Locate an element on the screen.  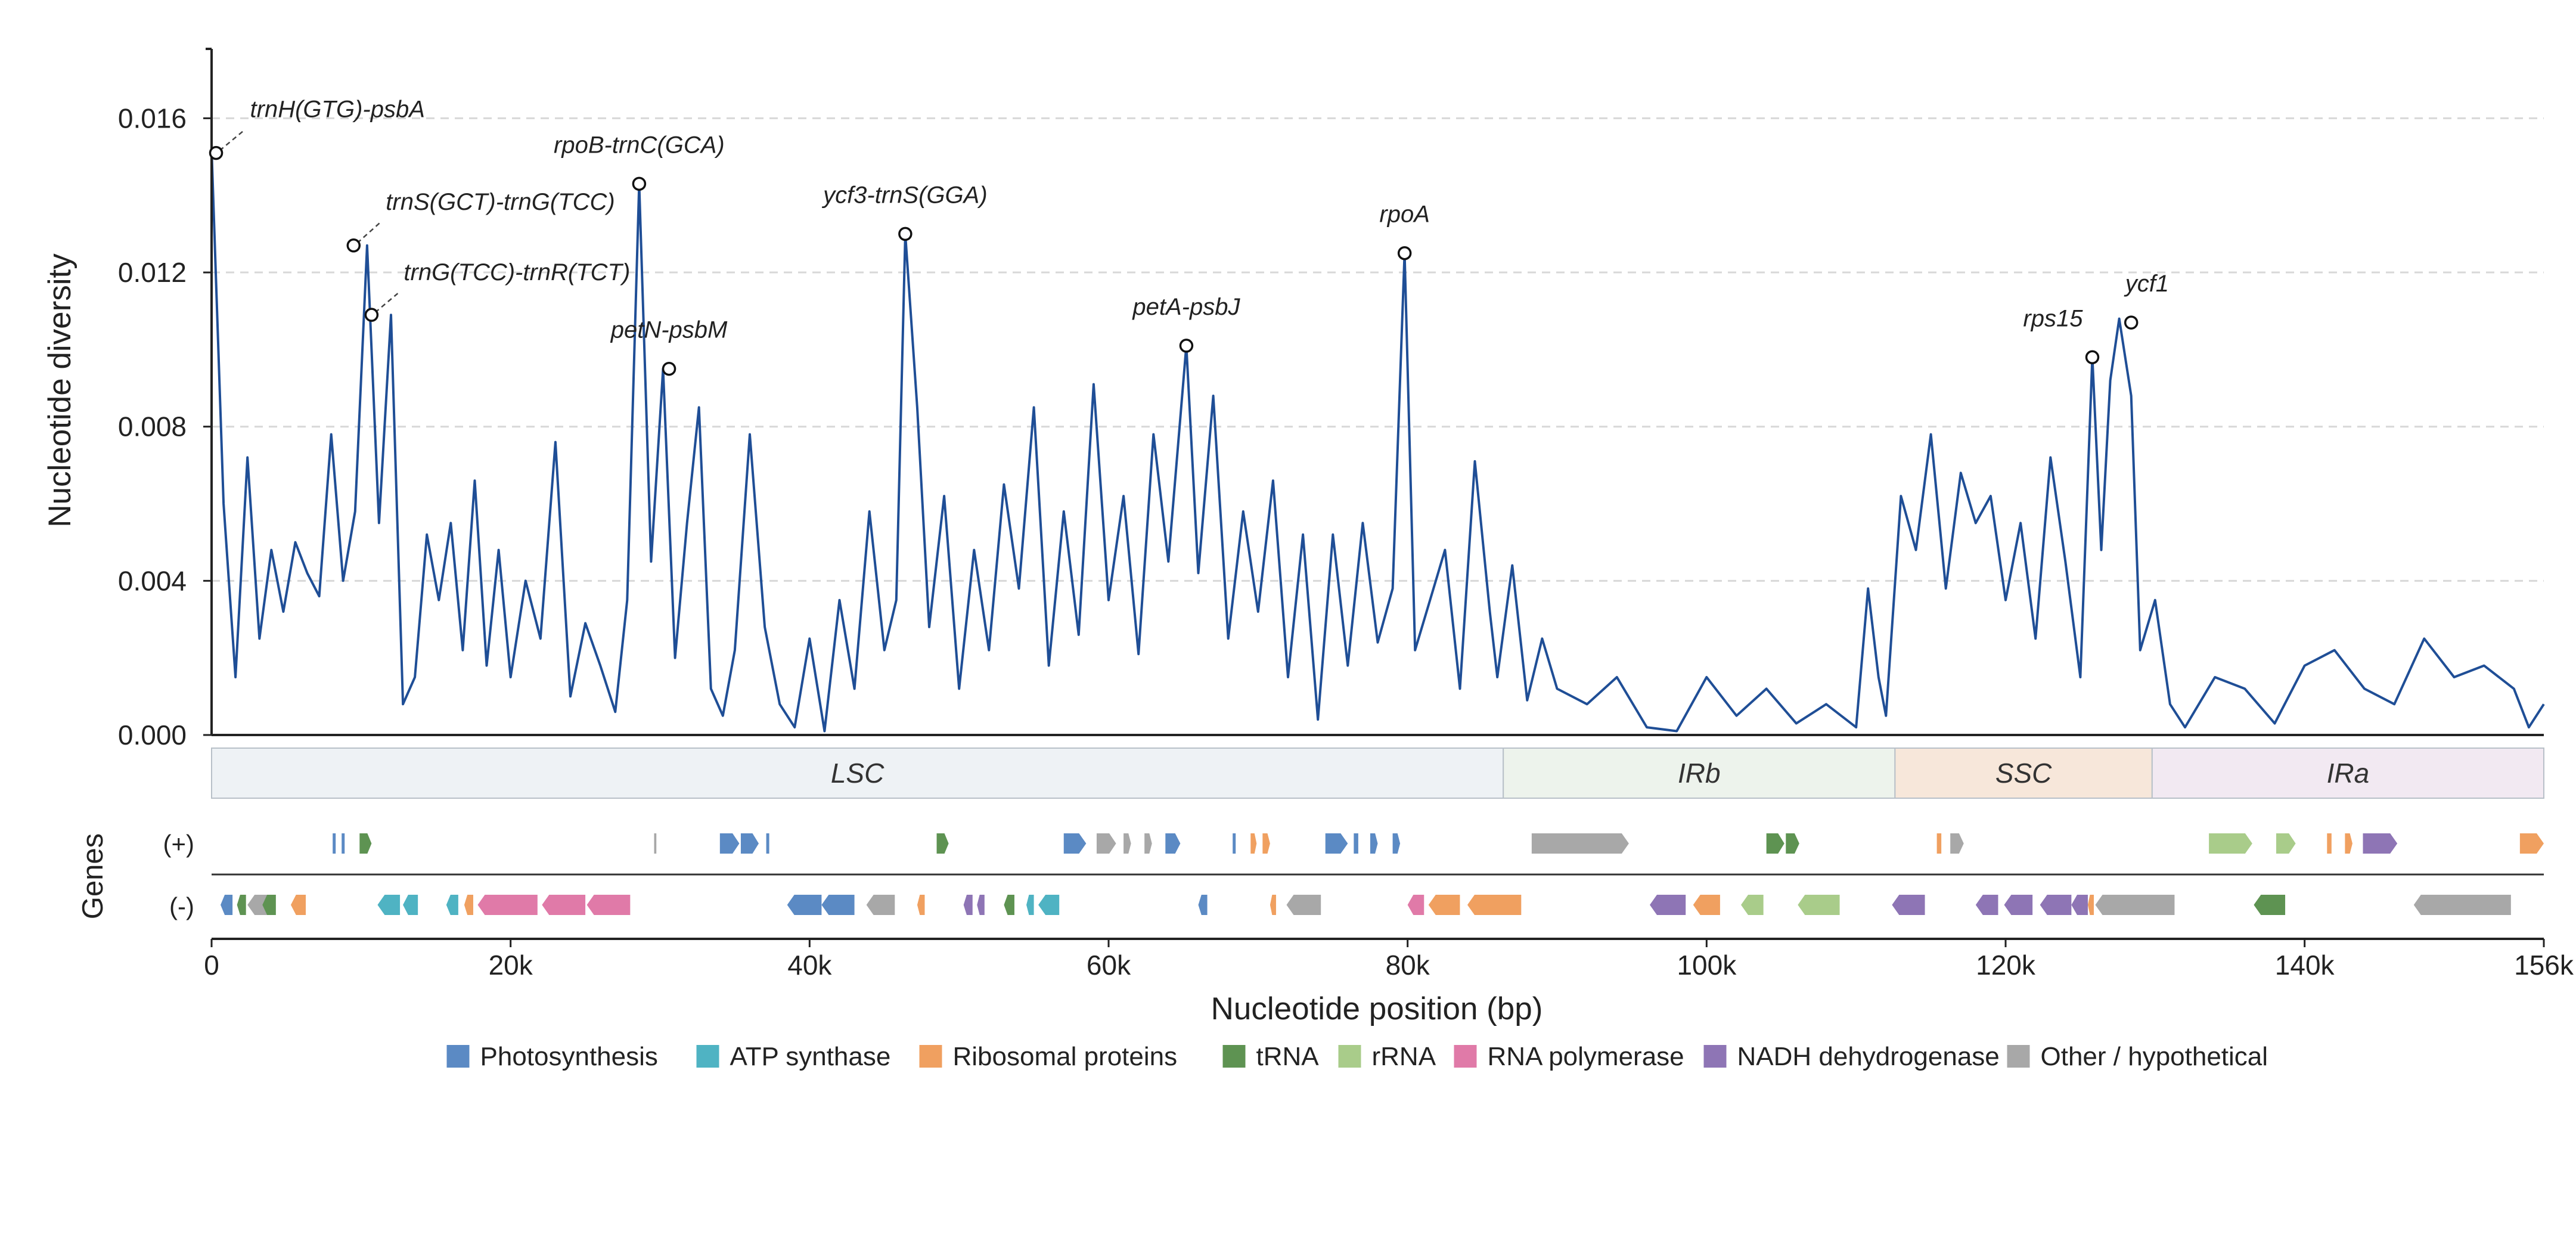
strand-plus-label: (+) is located at coordinates (179, 844).